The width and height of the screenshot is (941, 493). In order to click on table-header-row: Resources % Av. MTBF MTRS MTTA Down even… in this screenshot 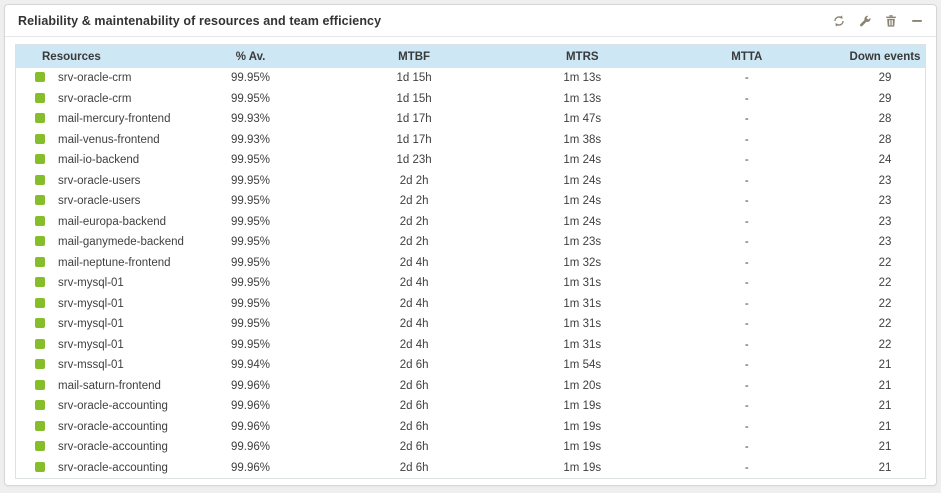, I will do `click(470, 56)`.